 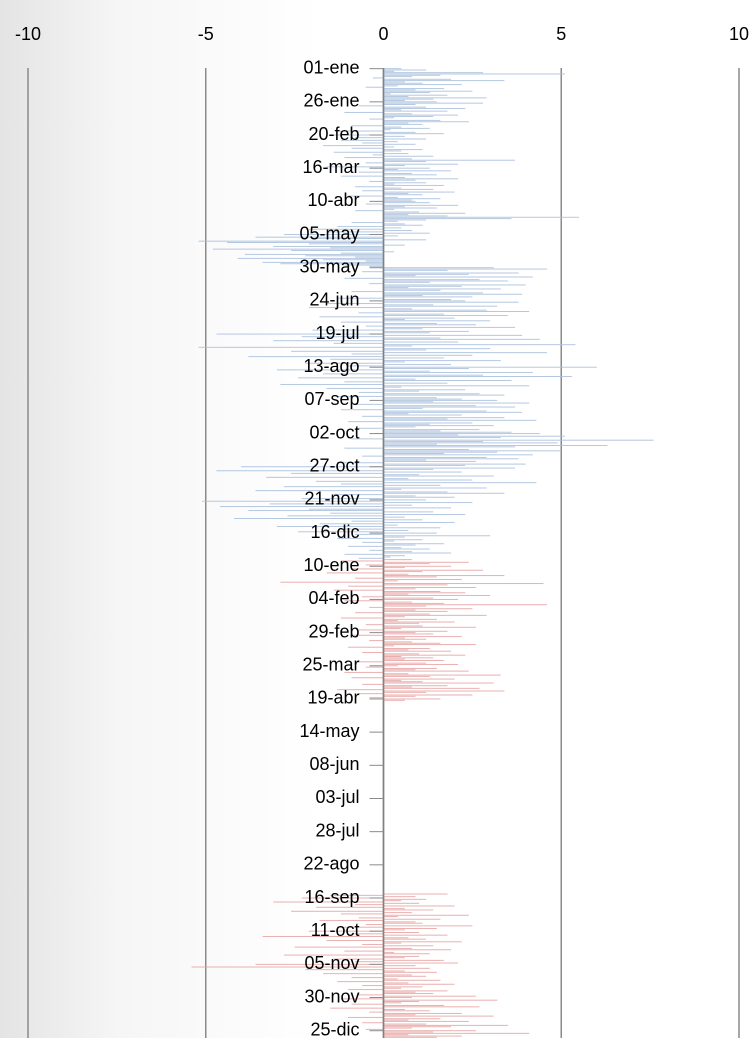 I want to click on y-tick-label: 08-jun, so click(x=334, y=764).